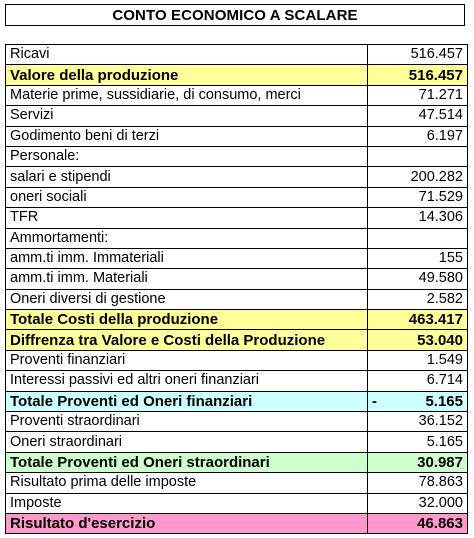 The height and width of the screenshot is (538, 474). I want to click on table-row: Totale Costi della produzione 463.417, so click(236, 320).